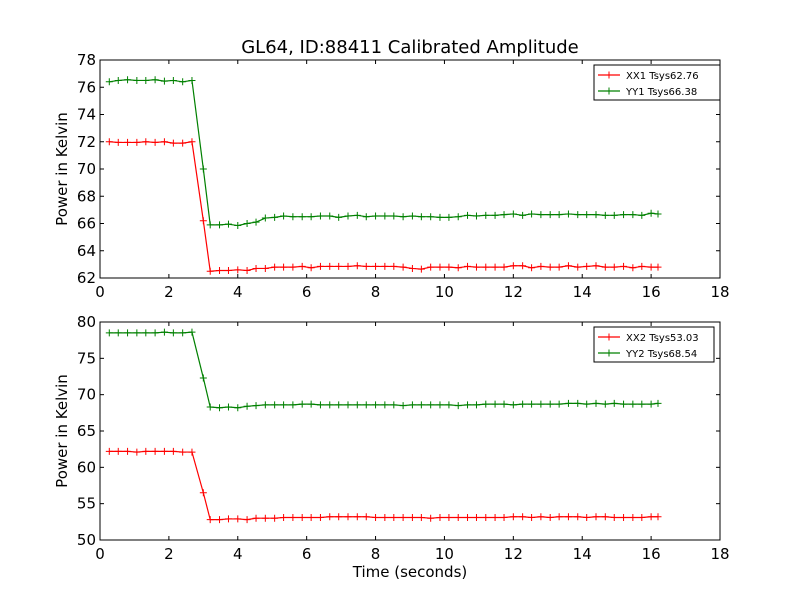 The image size is (800, 600). What do you see at coordinates (444, 554) in the screenshot?
I see `x-tick-label: 10` at bounding box center [444, 554].